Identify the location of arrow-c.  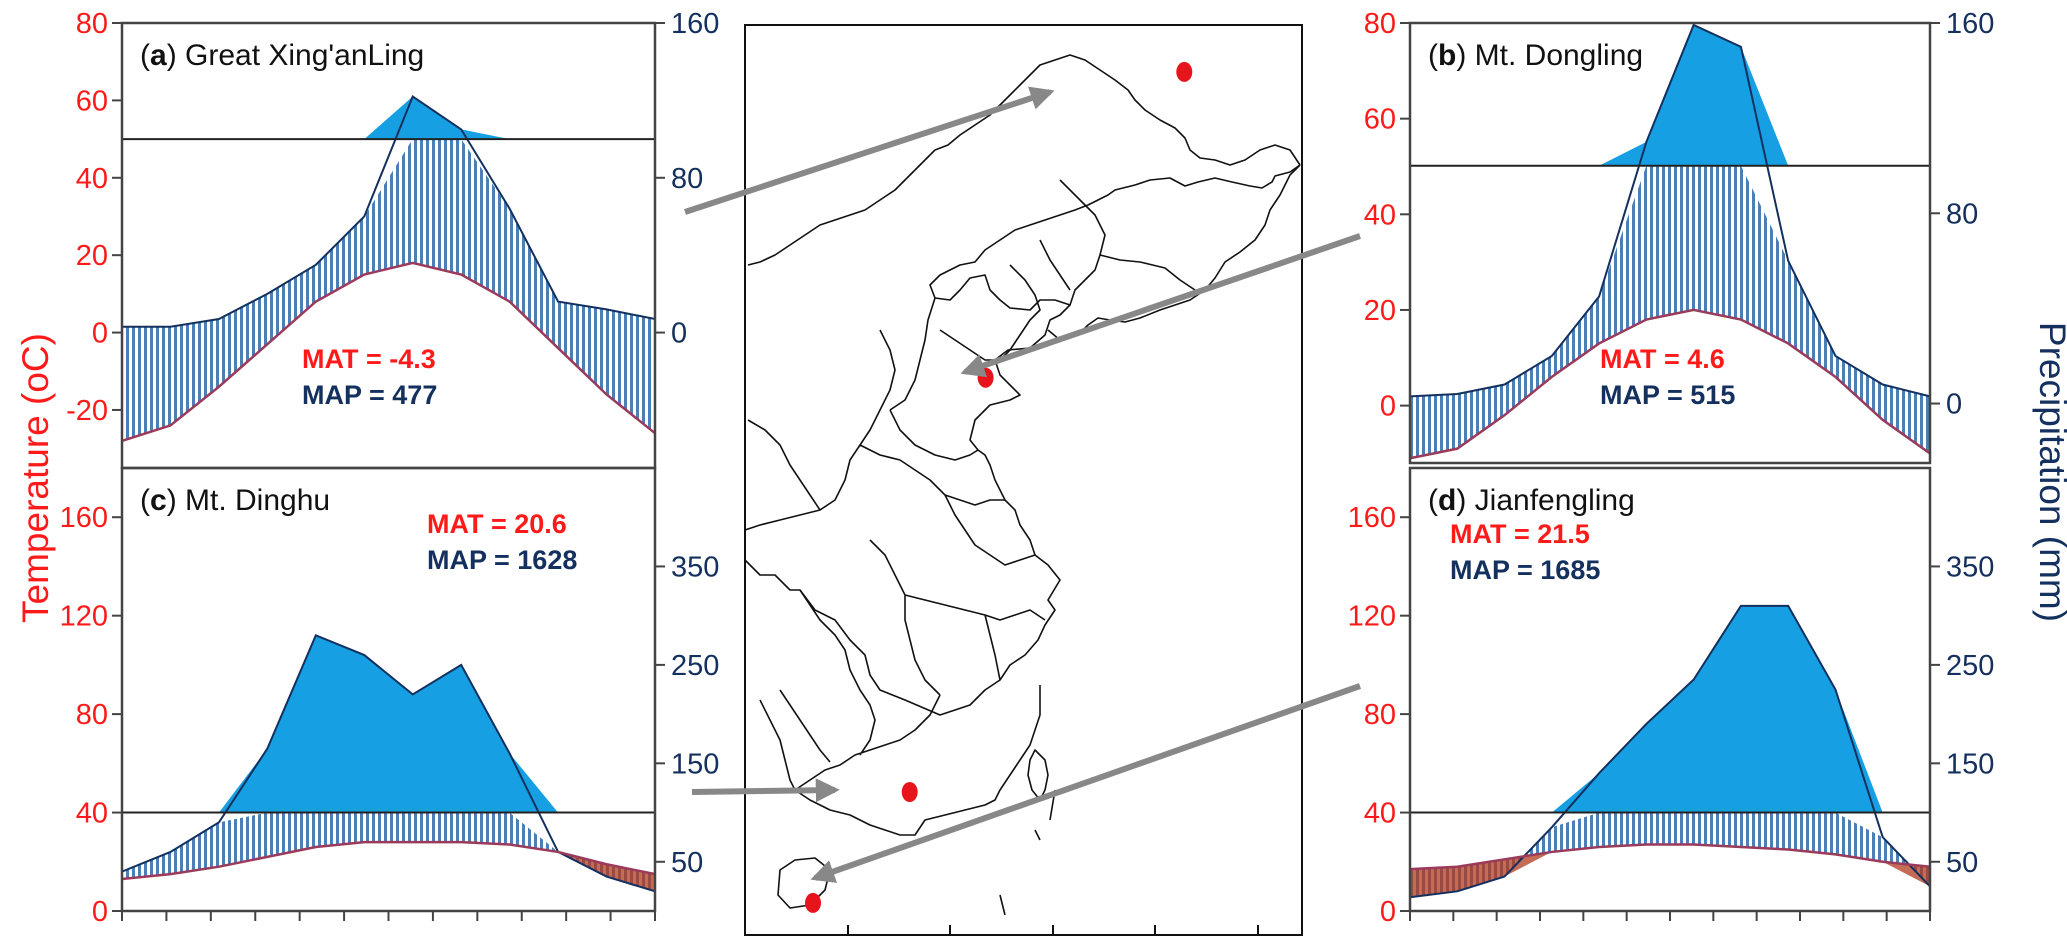
(765, 790).